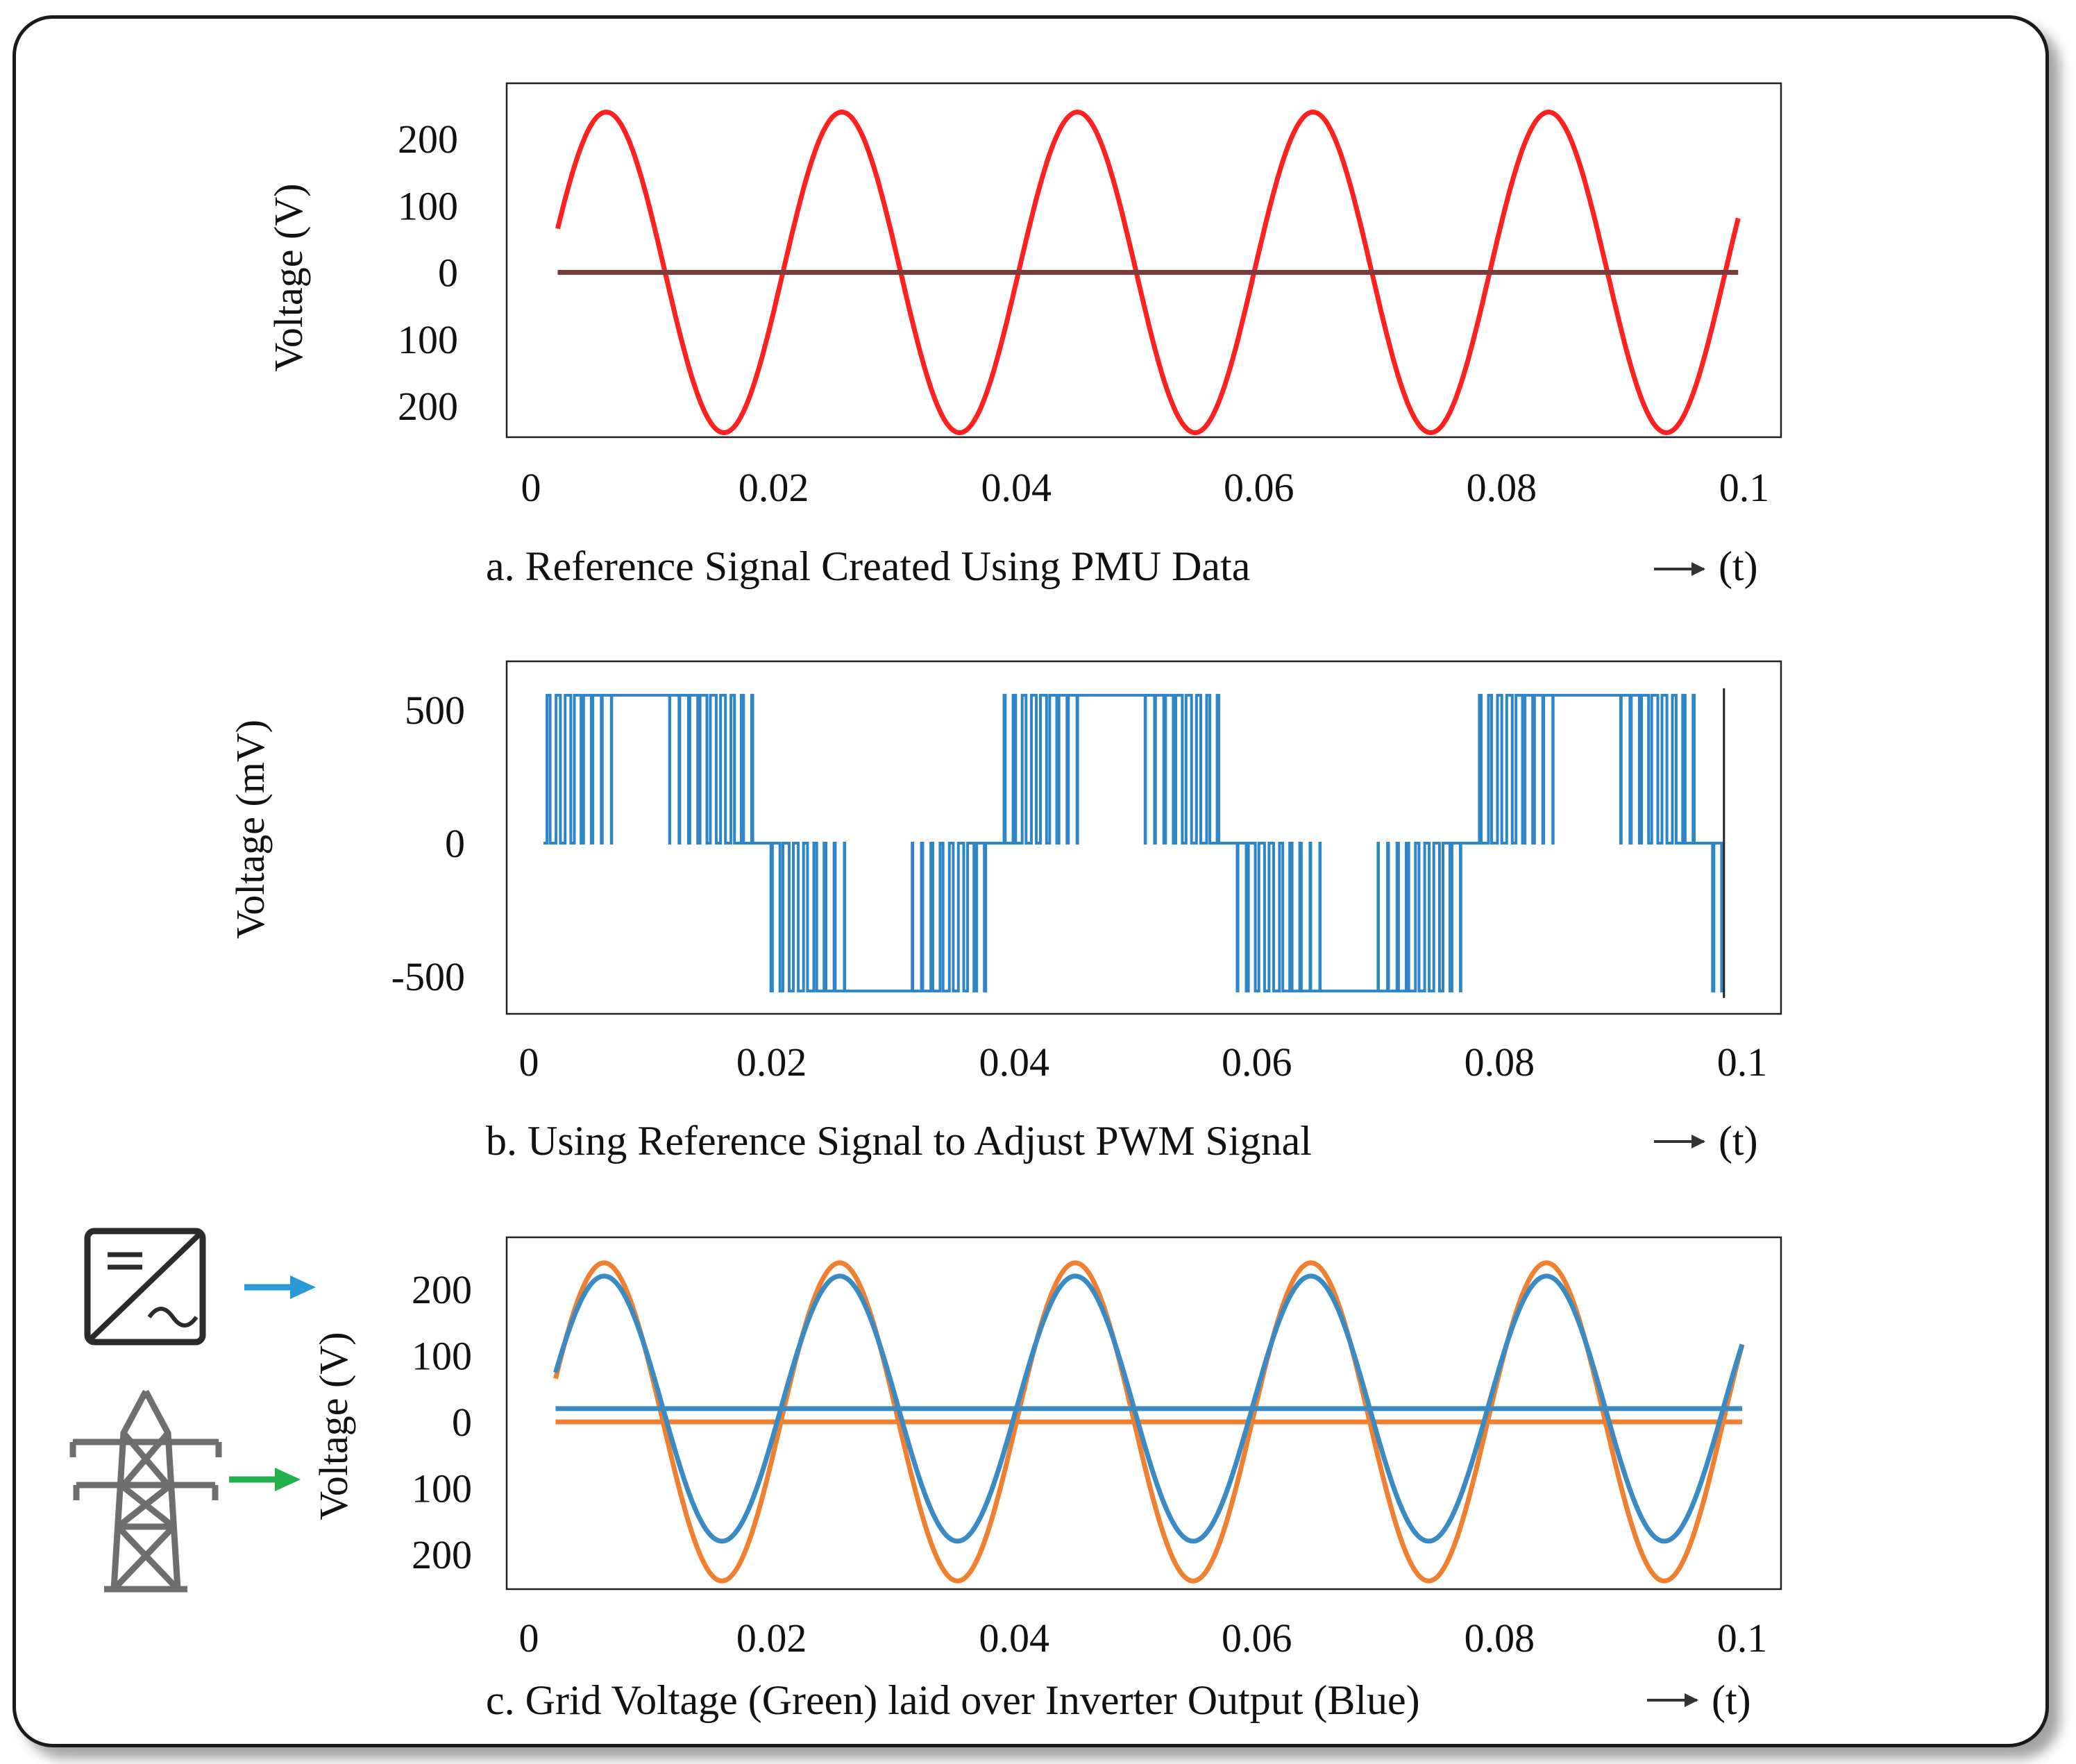 The width and height of the screenshot is (2076, 1764). I want to click on panel-b-yticks: 500 0 -500, so click(428, 844).